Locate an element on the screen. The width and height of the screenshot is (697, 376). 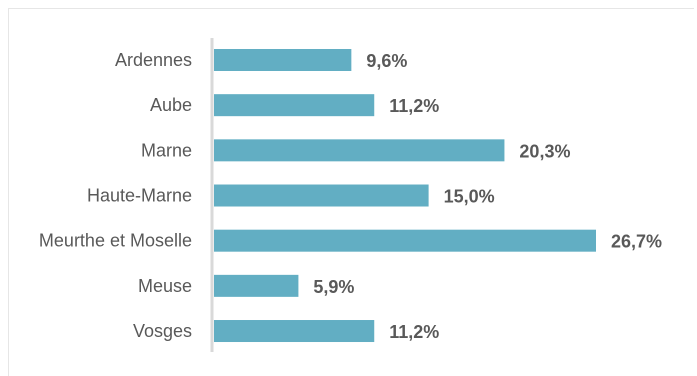
bar-haute-marne is located at coordinates (321, 195).